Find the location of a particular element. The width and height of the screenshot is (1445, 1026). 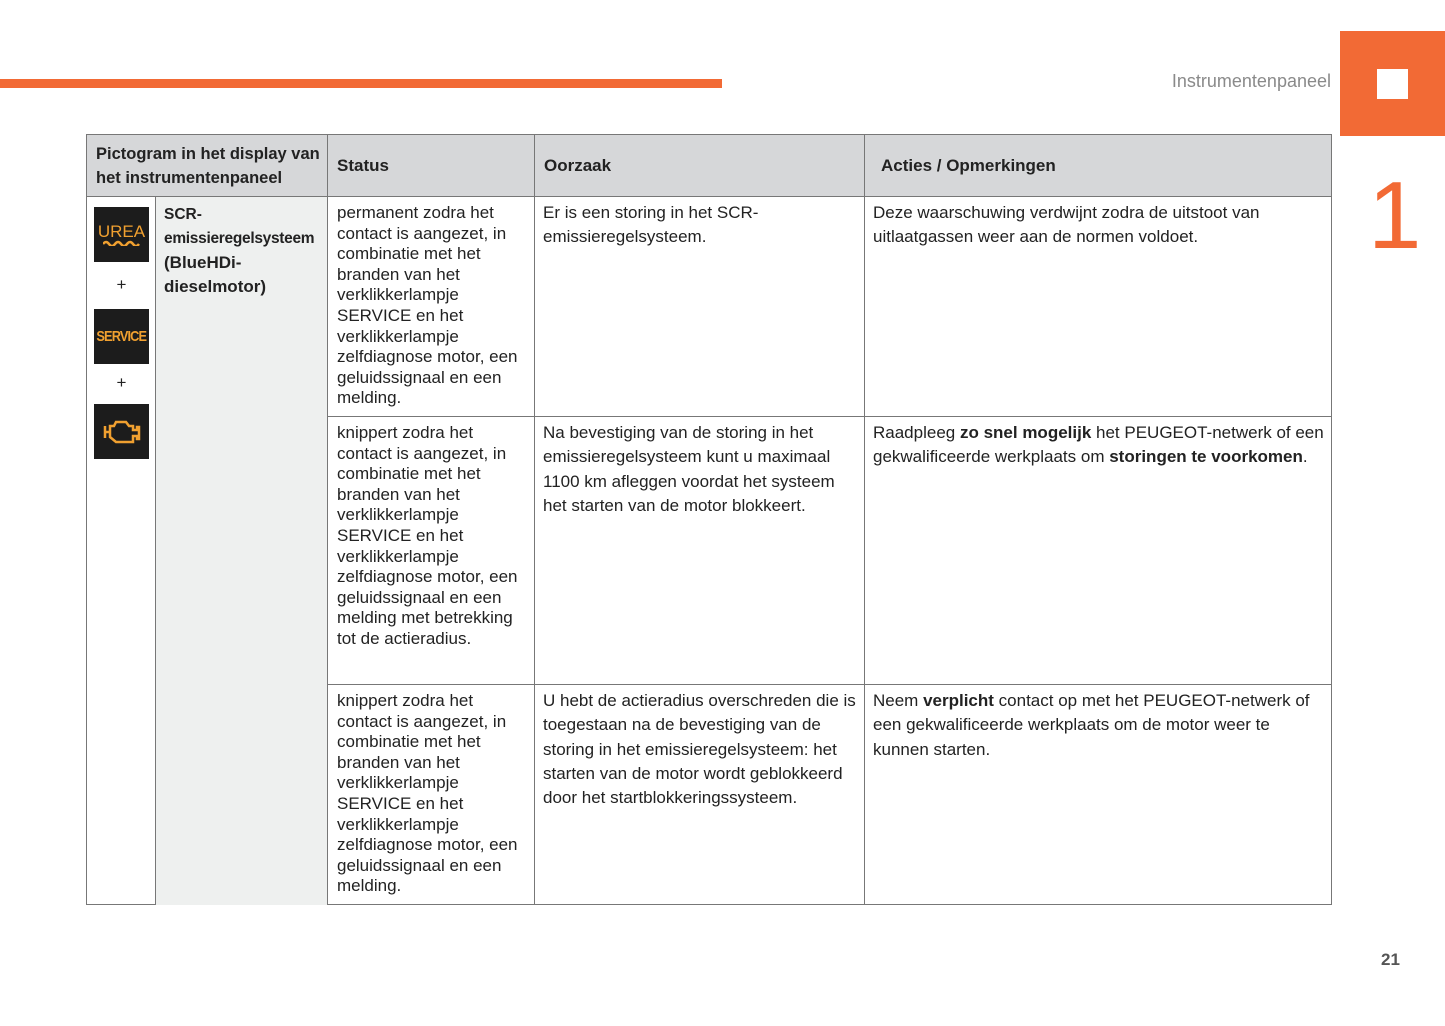

chapter-tab is located at coordinates (1392, 83).